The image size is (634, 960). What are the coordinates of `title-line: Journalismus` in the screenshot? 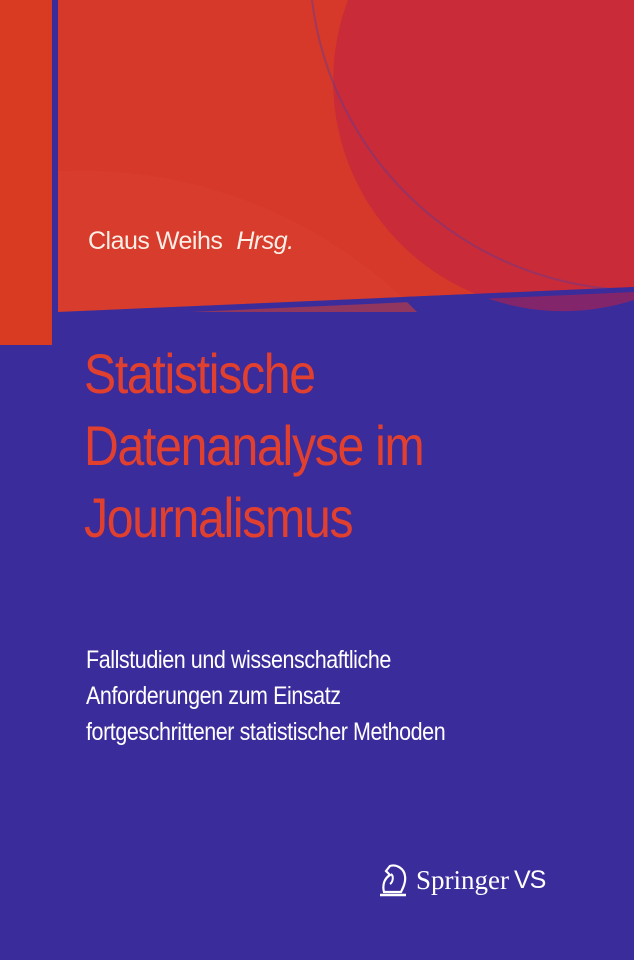 It's located at (219, 517).